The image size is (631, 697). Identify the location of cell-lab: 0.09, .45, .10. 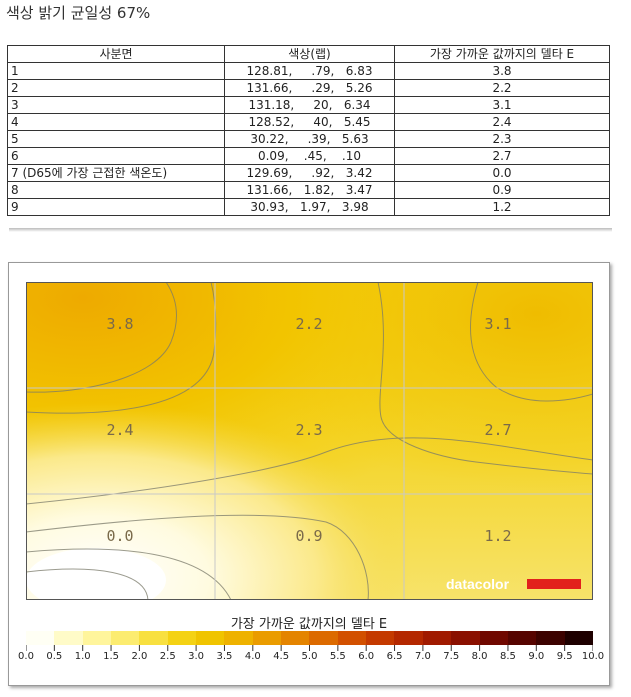
(309, 156).